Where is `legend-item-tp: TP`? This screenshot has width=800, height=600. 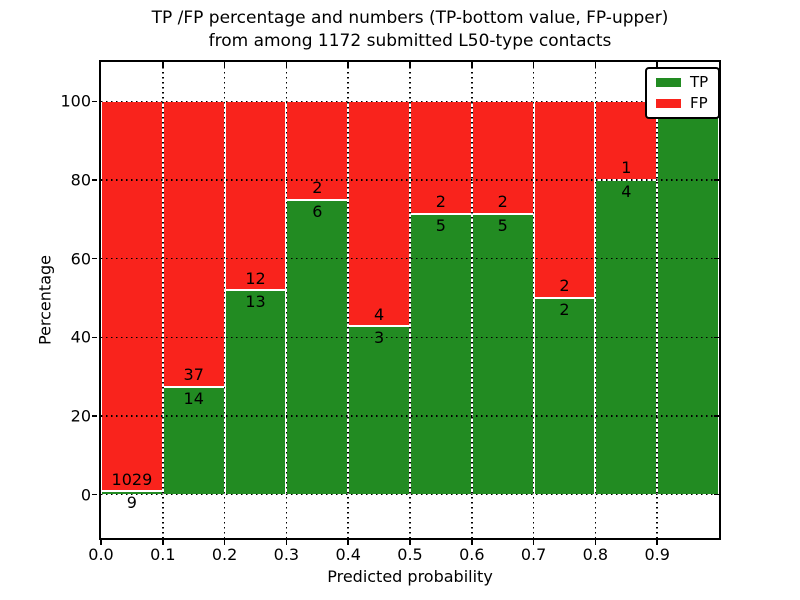 legend-item-tp: TP is located at coordinates (682, 82).